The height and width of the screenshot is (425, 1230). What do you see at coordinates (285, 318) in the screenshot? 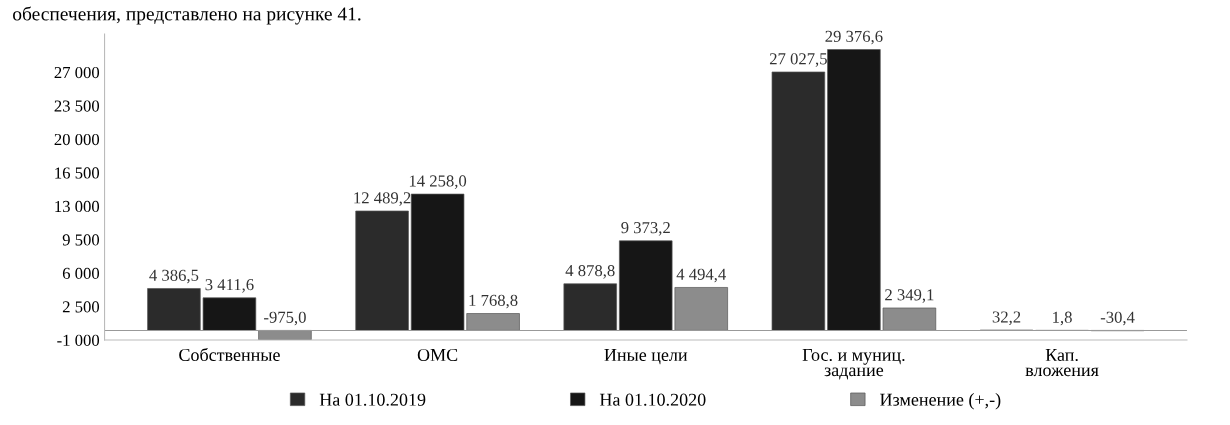
I see `data-label: -975,0` at bounding box center [285, 318].